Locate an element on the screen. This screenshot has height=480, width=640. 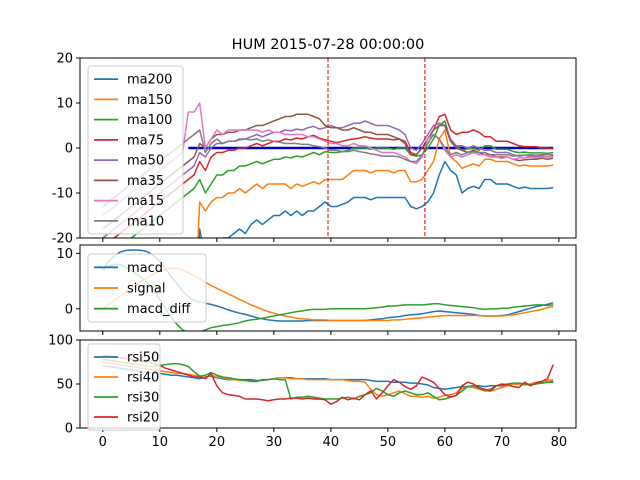
series-line-rsi40 is located at coordinates (328, 380).